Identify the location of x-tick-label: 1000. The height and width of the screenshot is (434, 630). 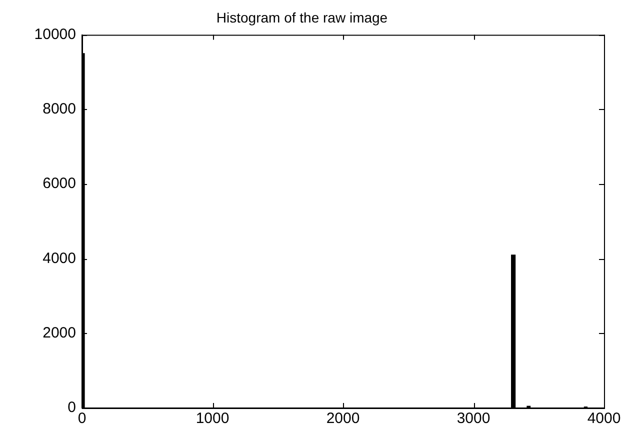
(213, 419).